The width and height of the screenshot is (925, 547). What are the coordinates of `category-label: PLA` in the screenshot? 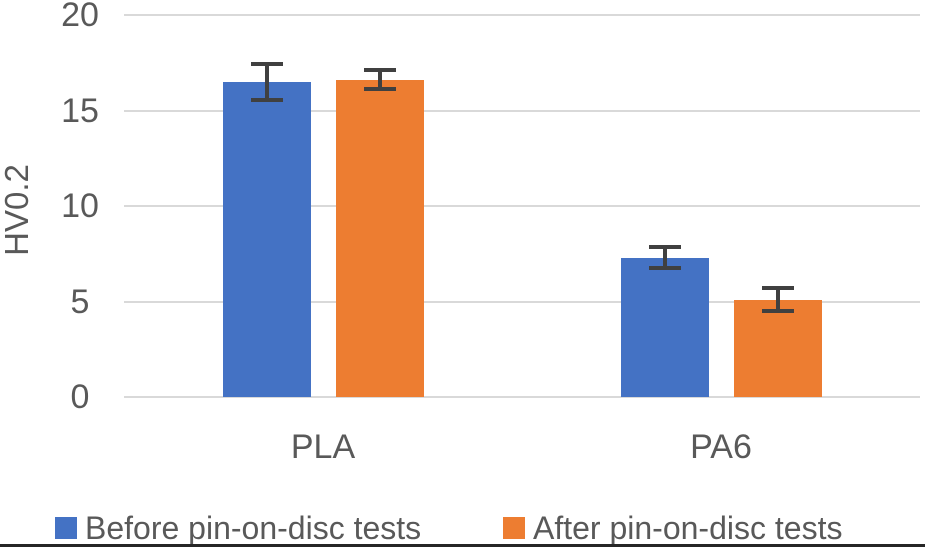 It's located at (323, 447).